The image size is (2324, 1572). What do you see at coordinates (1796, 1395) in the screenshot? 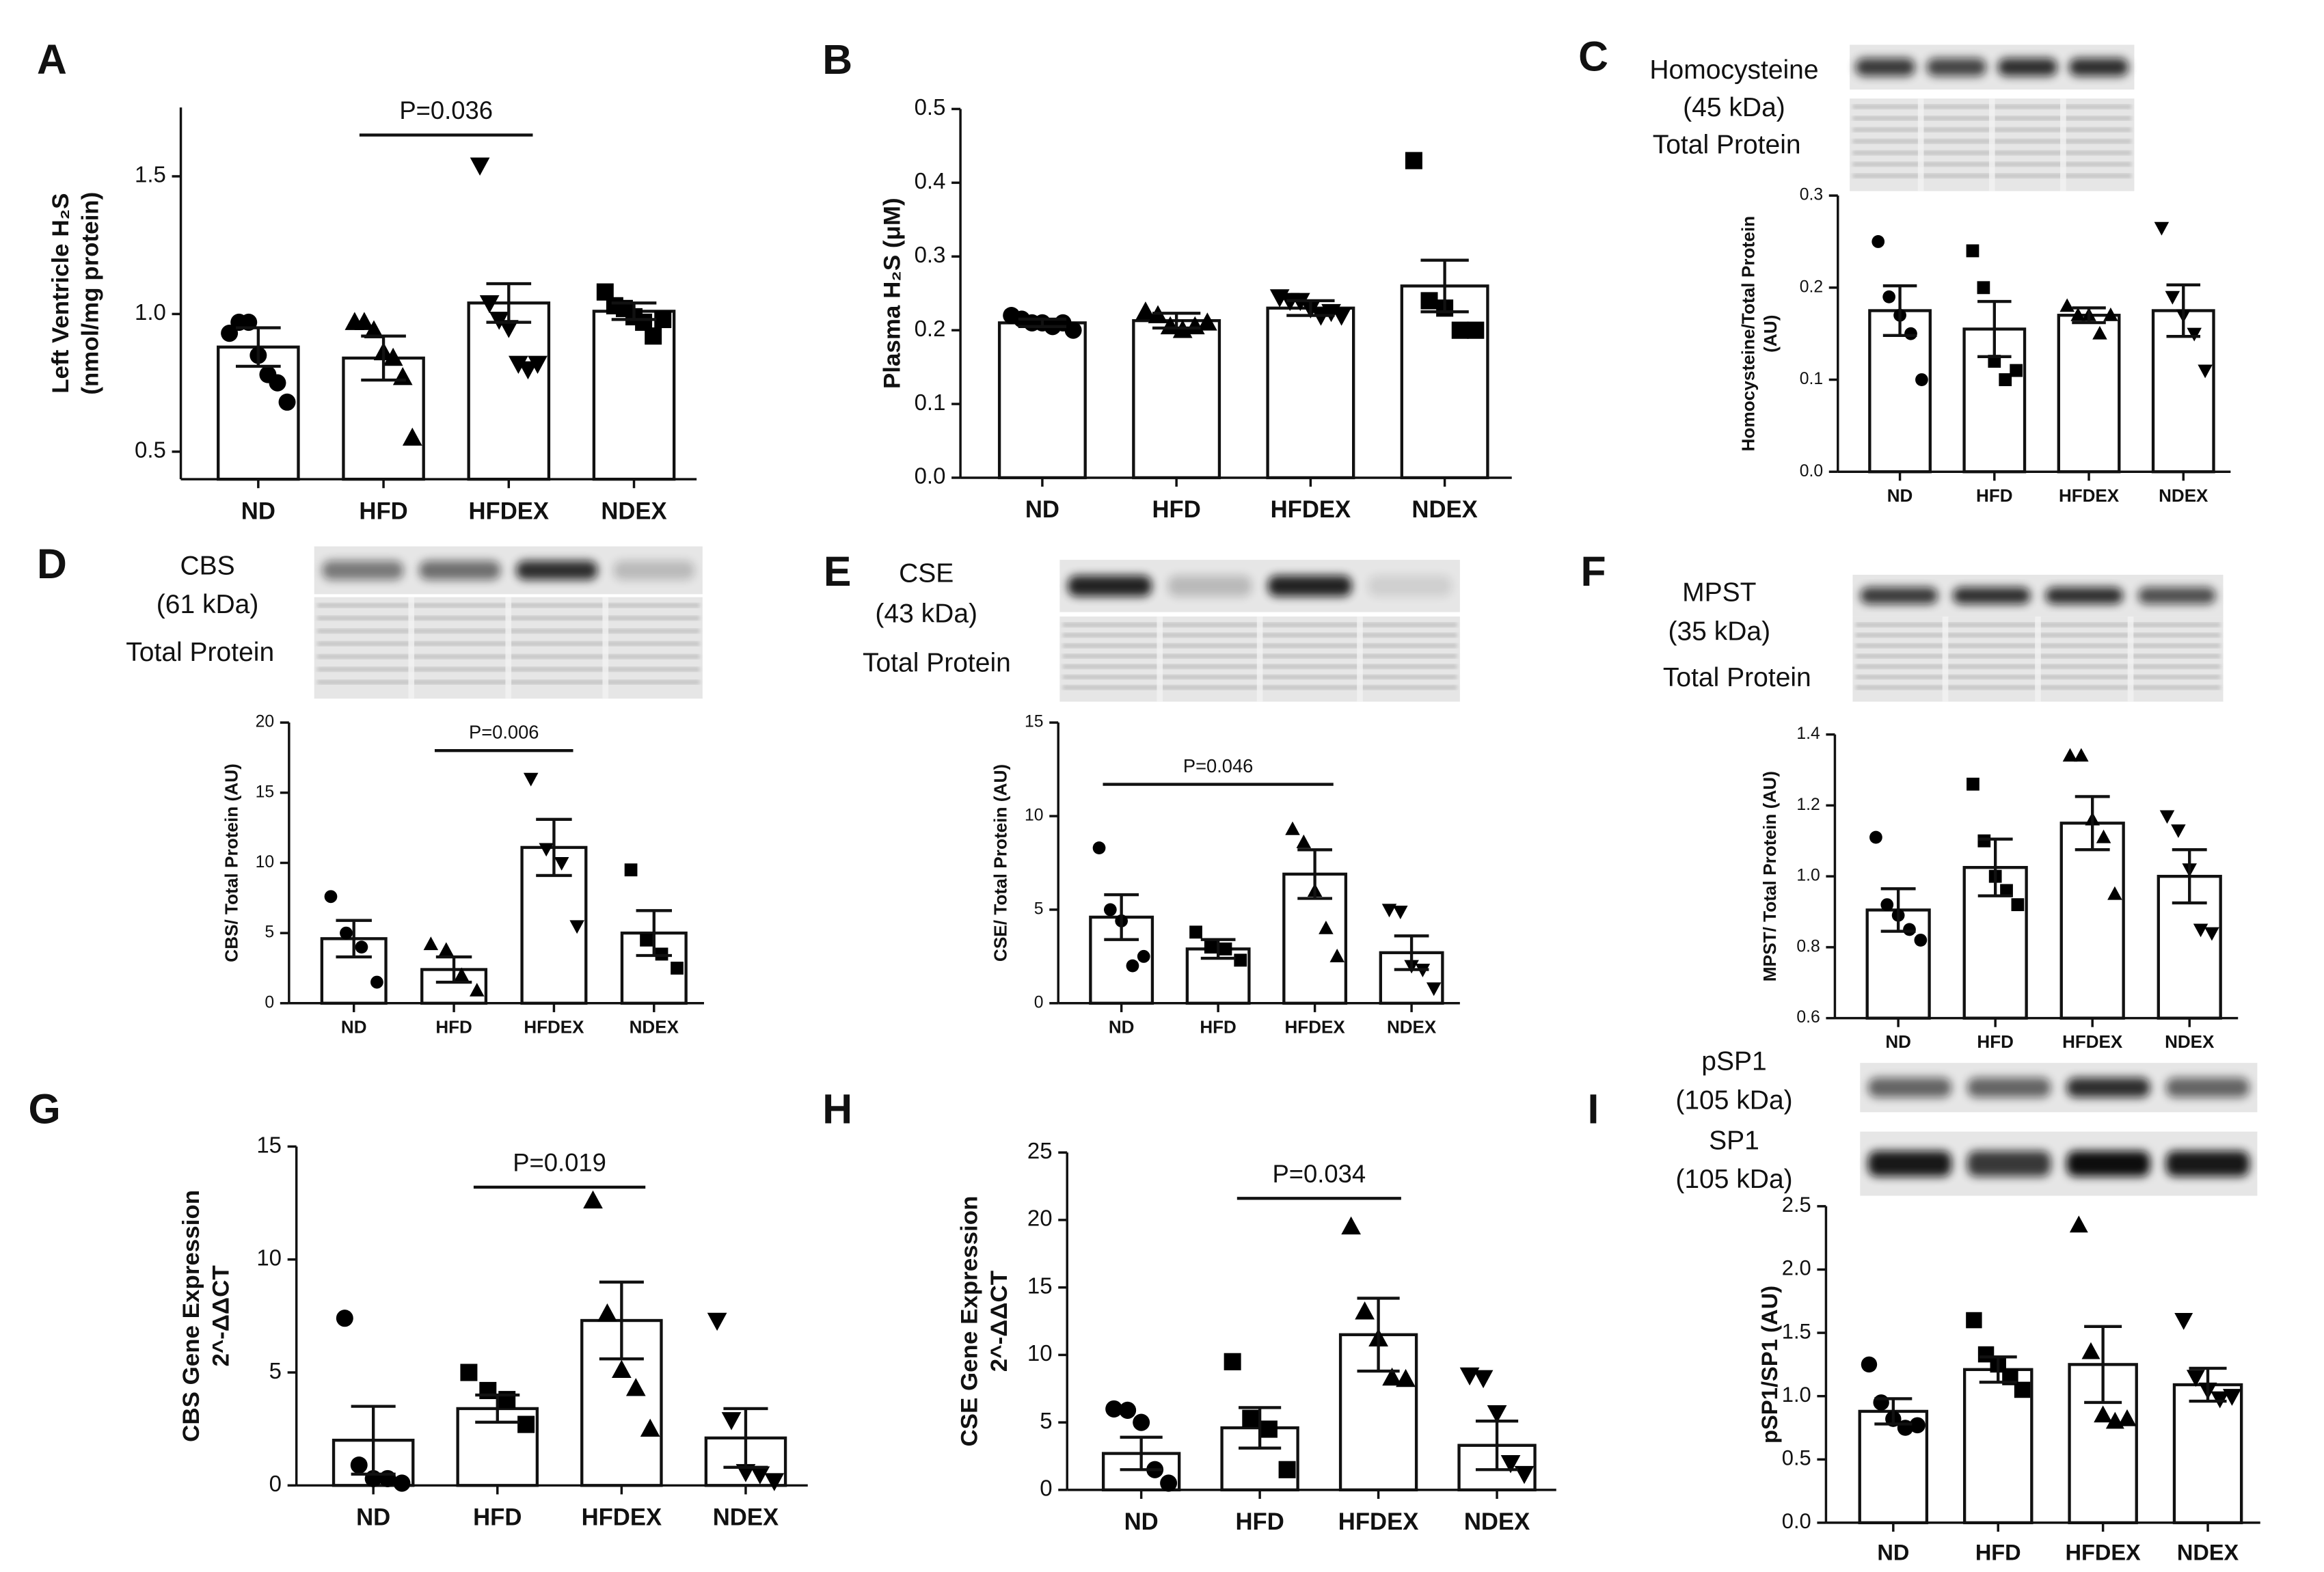
I see `y-tick-label: 1.0` at bounding box center [1796, 1395].